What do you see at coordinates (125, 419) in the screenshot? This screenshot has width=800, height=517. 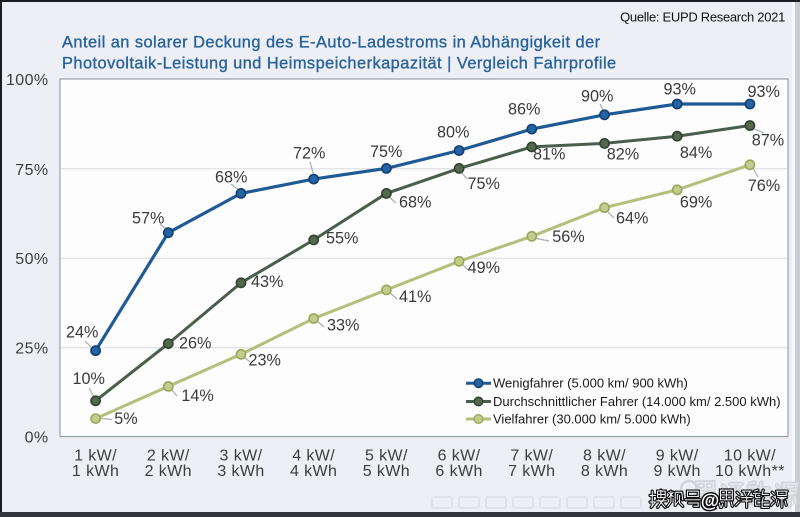 I see `svg-text: 5%` at bounding box center [125, 419].